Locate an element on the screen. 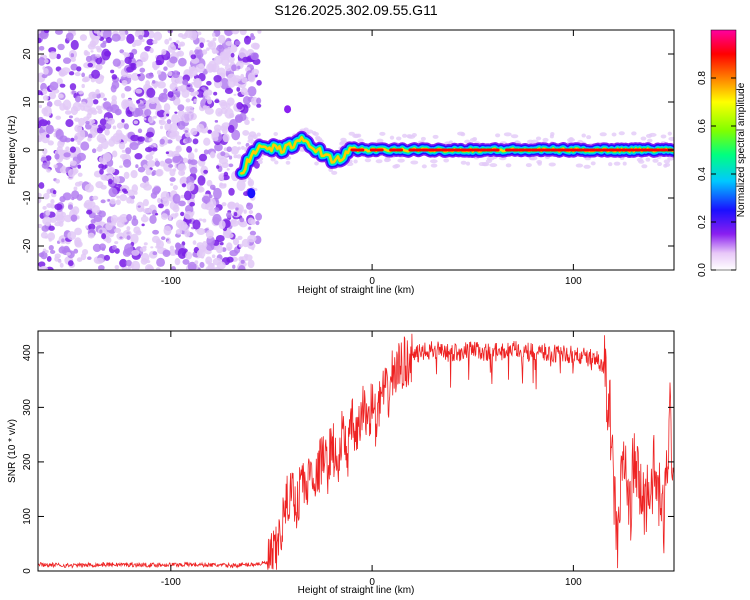 This screenshot has height=600, width=750. colorbar-tick-label: 0.2 is located at coordinates (702, 222).